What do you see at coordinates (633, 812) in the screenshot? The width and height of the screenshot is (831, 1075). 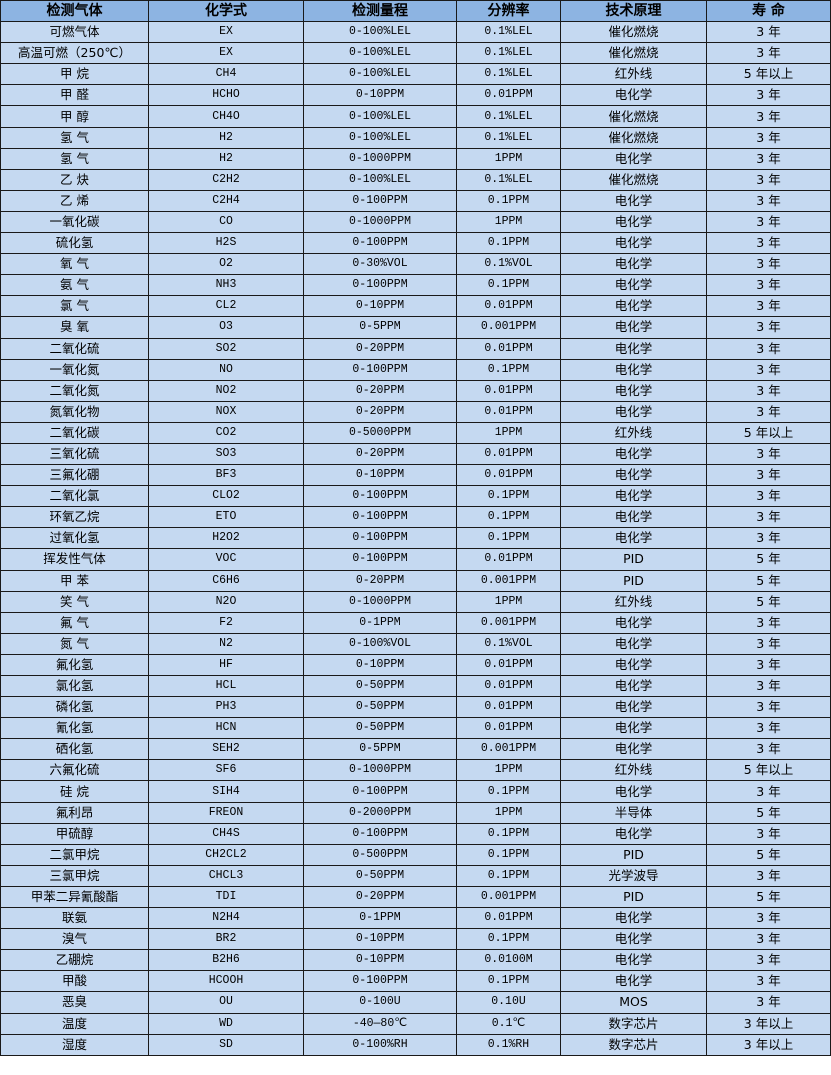 I see `cell-principle: 半导体` at bounding box center [633, 812].